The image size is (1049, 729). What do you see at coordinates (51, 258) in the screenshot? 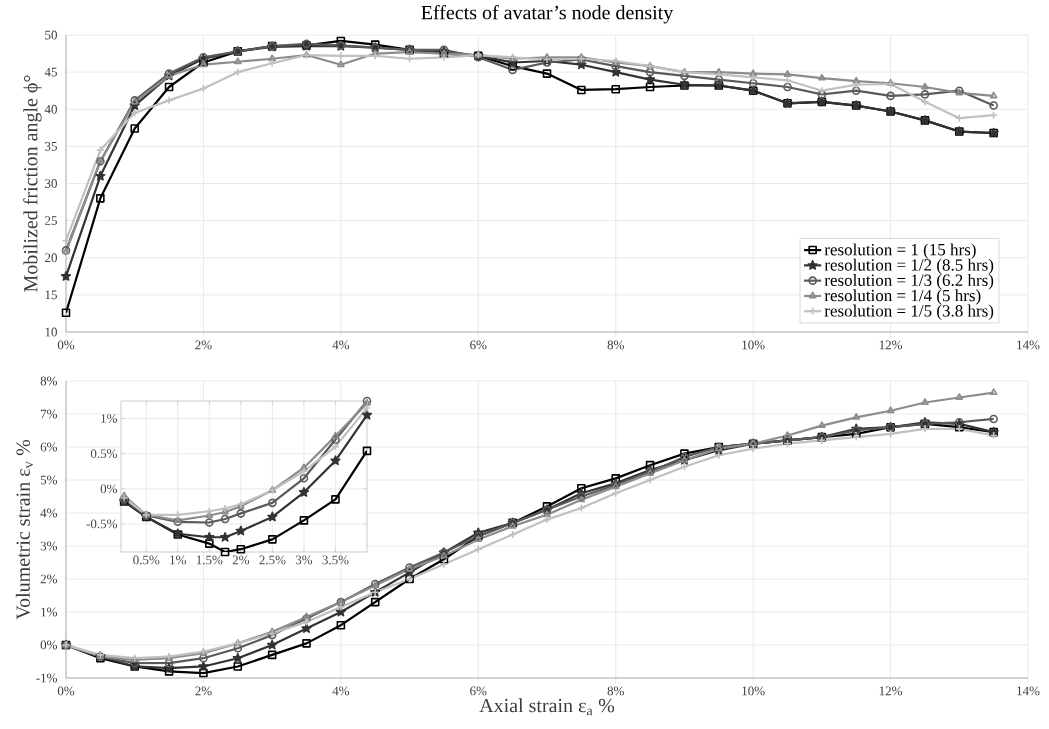
I see `y-tick-label: 20` at bounding box center [51, 258].